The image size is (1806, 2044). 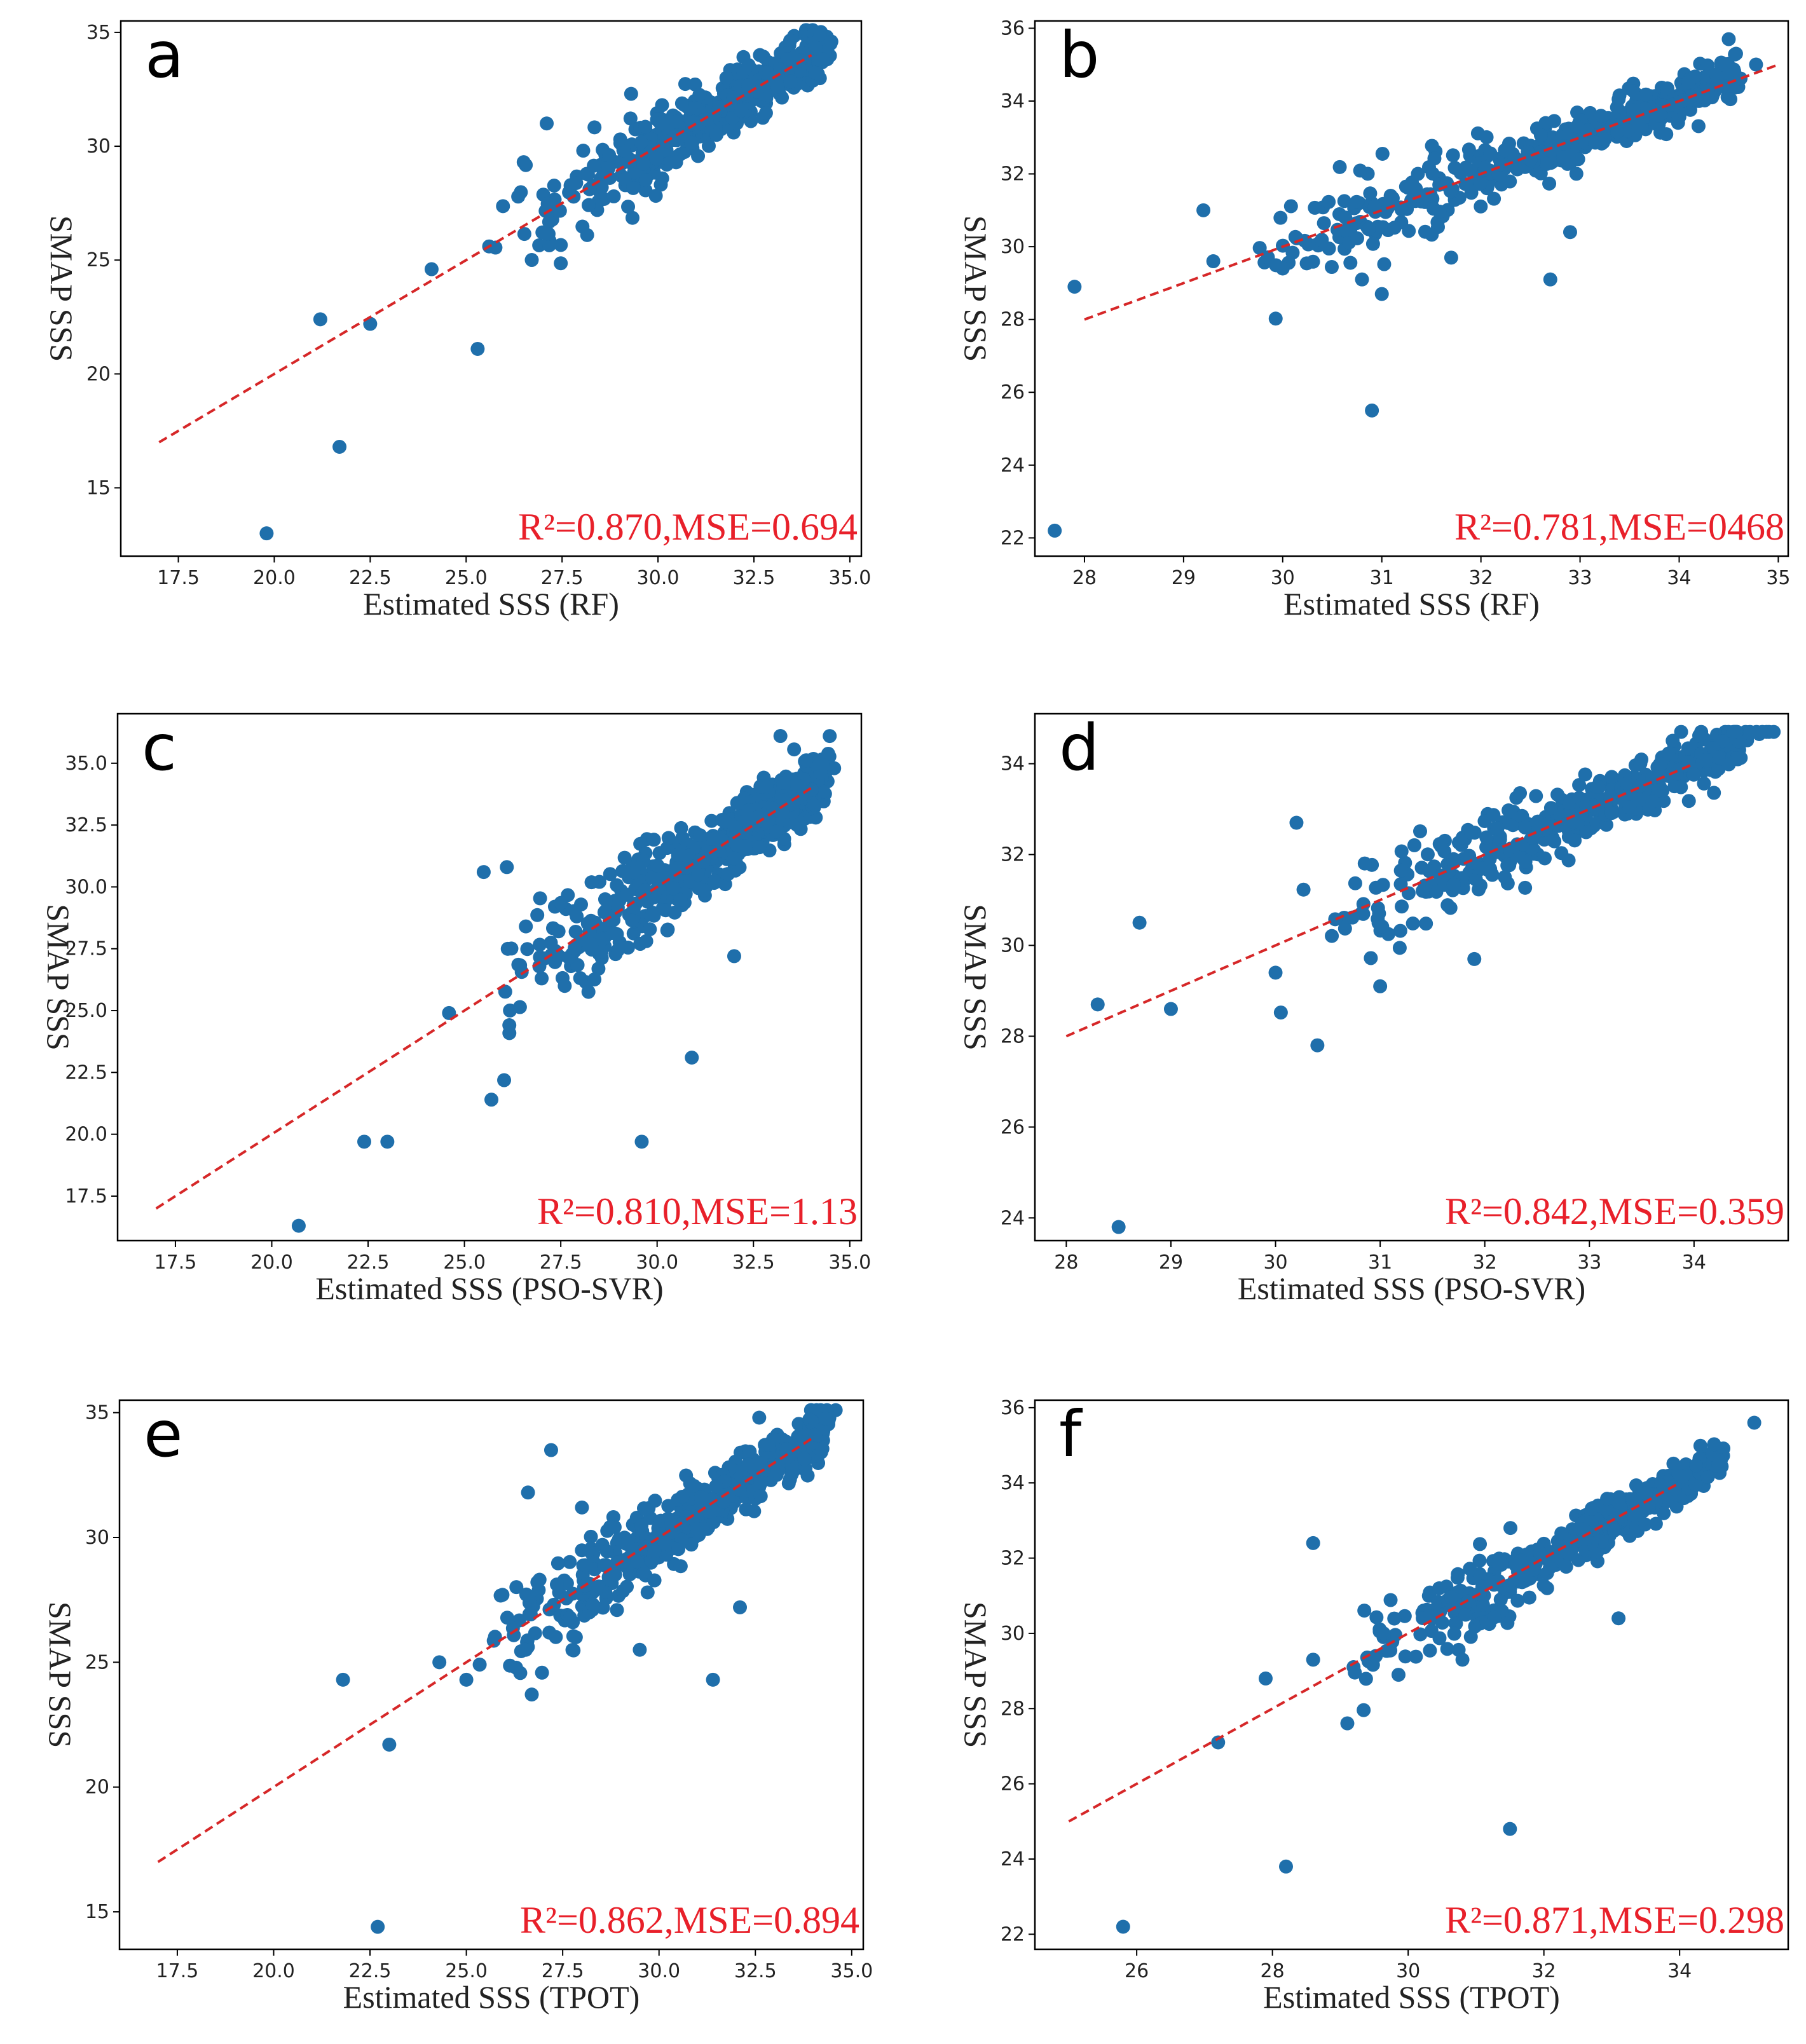 What do you see at coordinates (1013, 1218) in the screenshot?
I see `y-tick-label: 24` at bounding box center [1013, 1218].